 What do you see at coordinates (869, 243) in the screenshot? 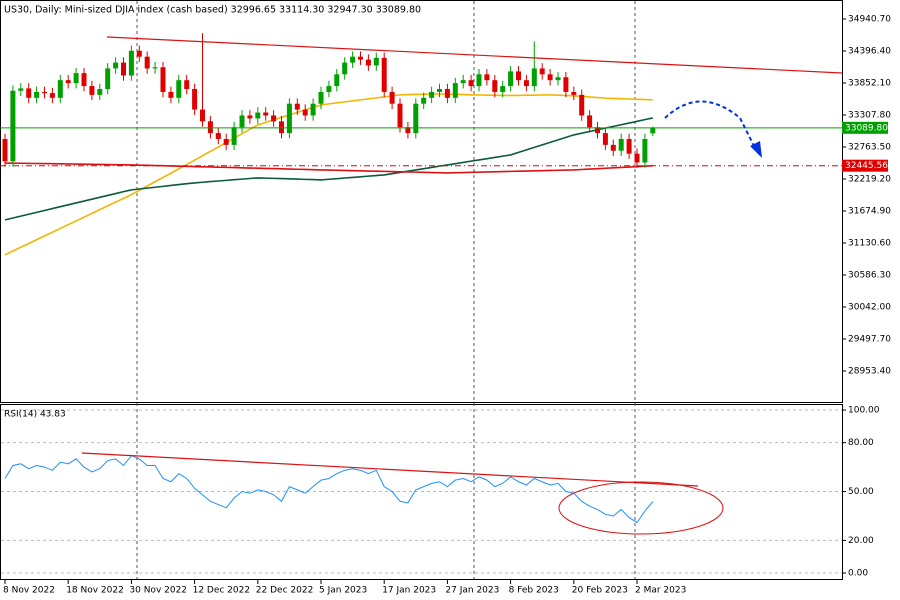
I see `y-tick-label: 31130.60` at bounding box center [869, 243].